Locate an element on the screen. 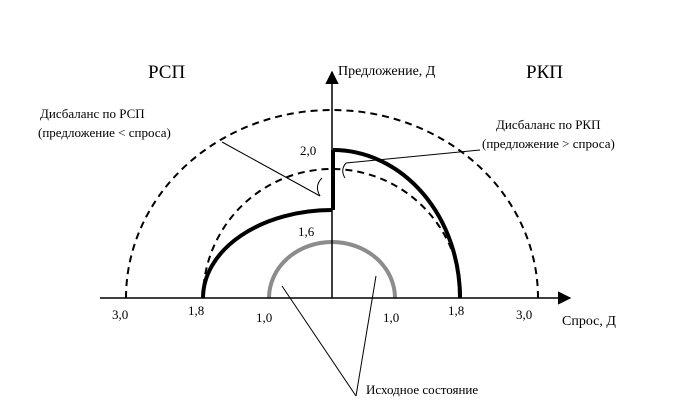 The image size is (690, 411). inner-dashed-arc is located at coordinates (332, 233).